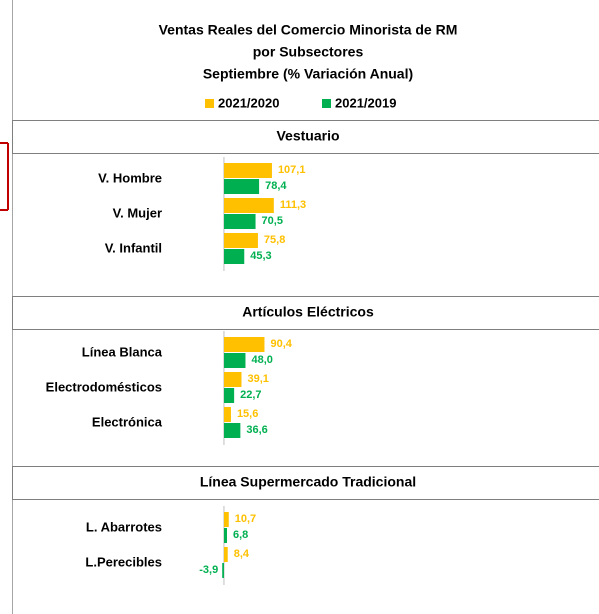  What do you see at coordinates (137, 212) in the screenshot?
I see `category-label: V. Mujer` at bounding box center [137, 212].